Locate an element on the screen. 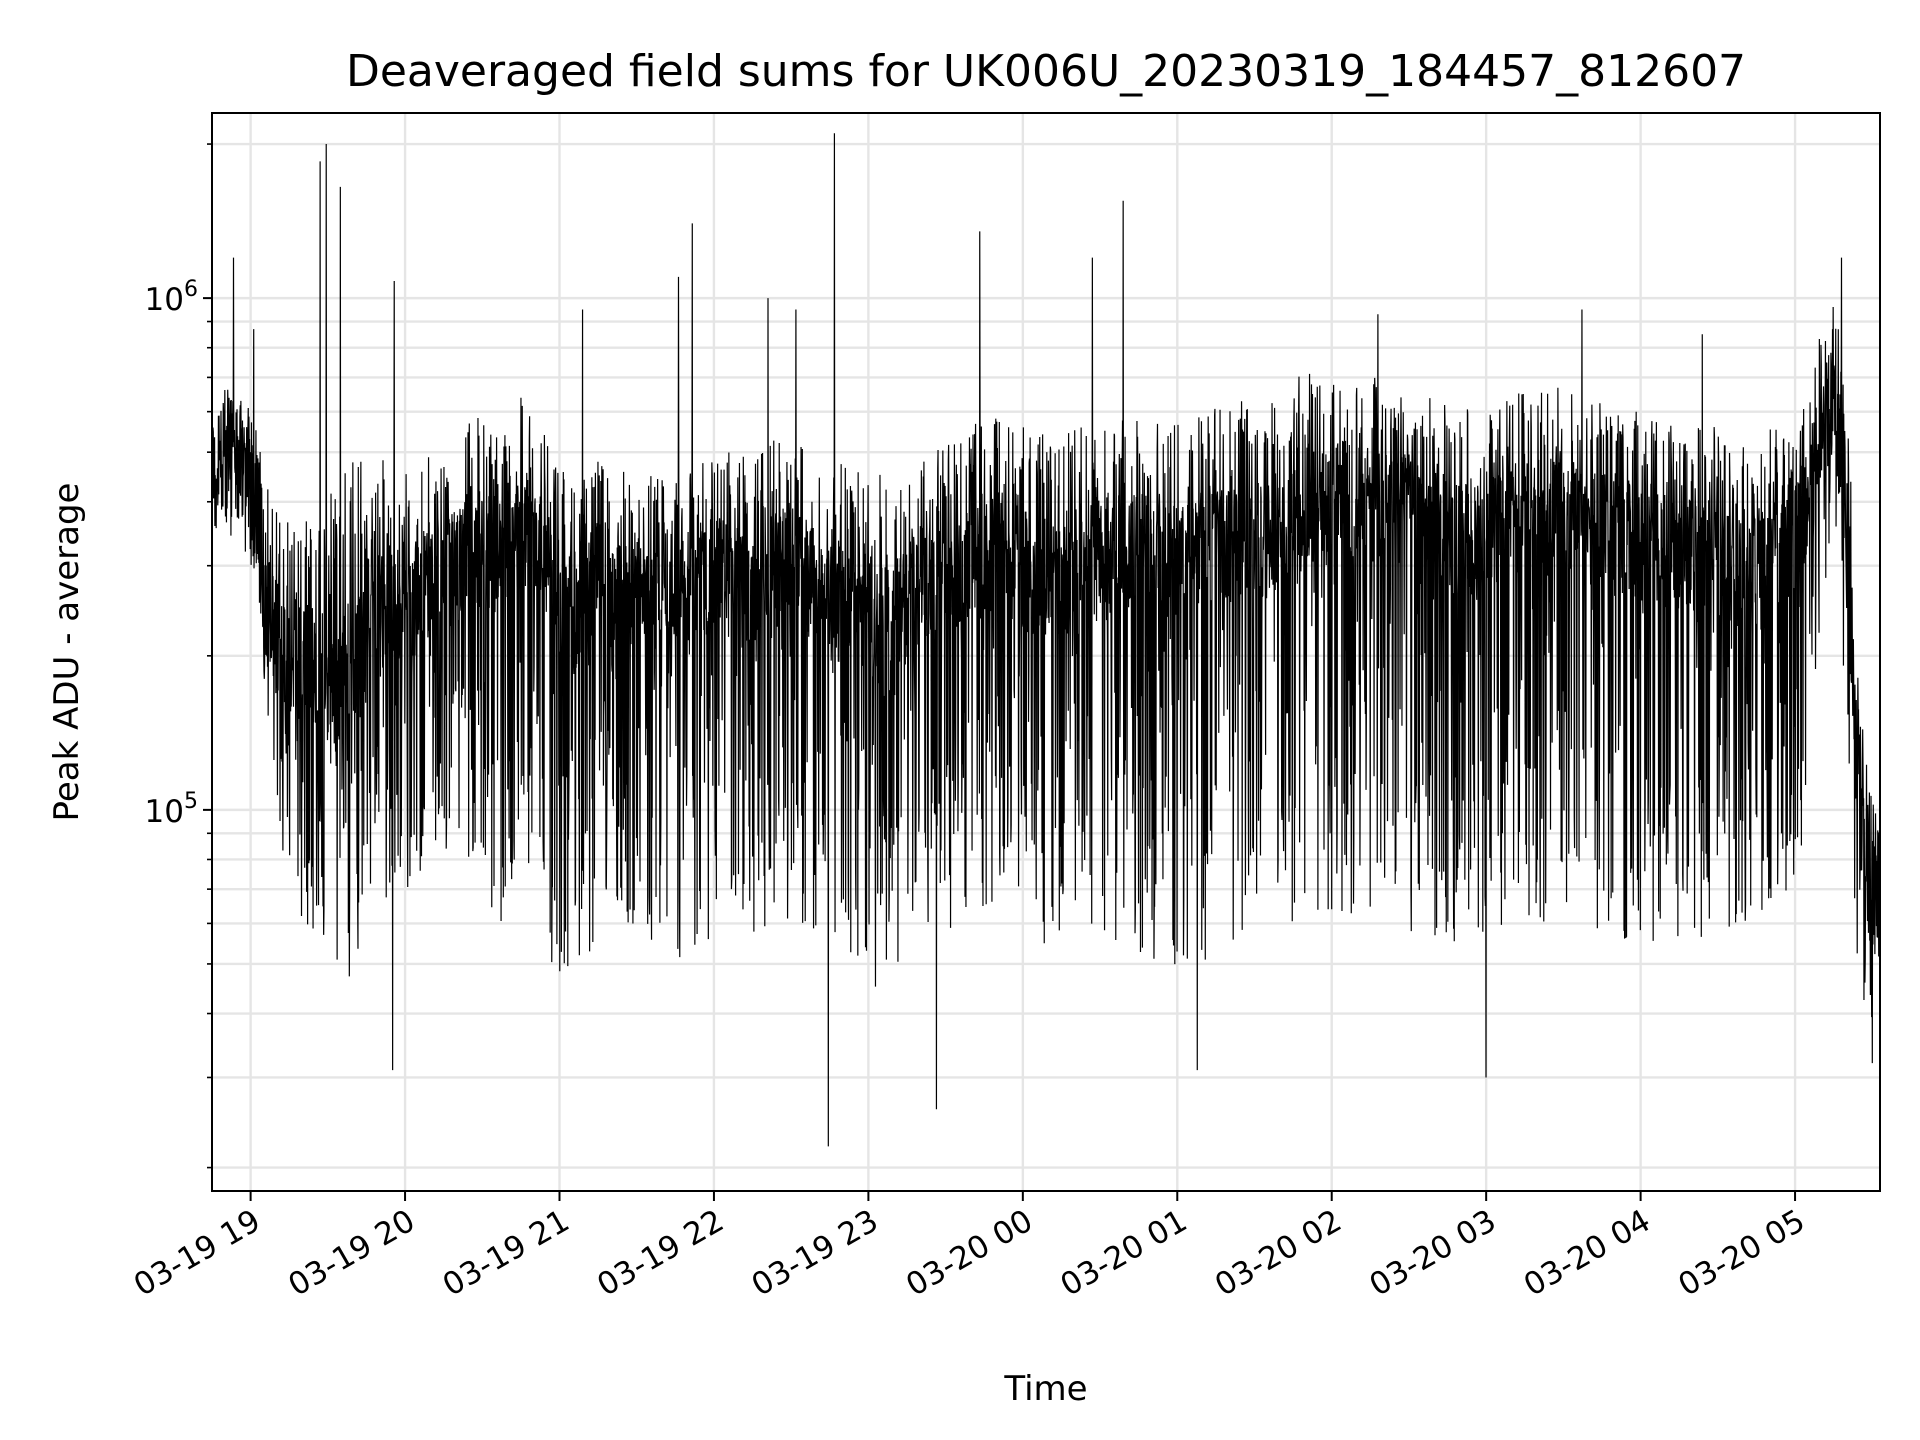 The image size is (1920, 1440). y-tick-label: 10⁶ is located at coordinates (171, 297).